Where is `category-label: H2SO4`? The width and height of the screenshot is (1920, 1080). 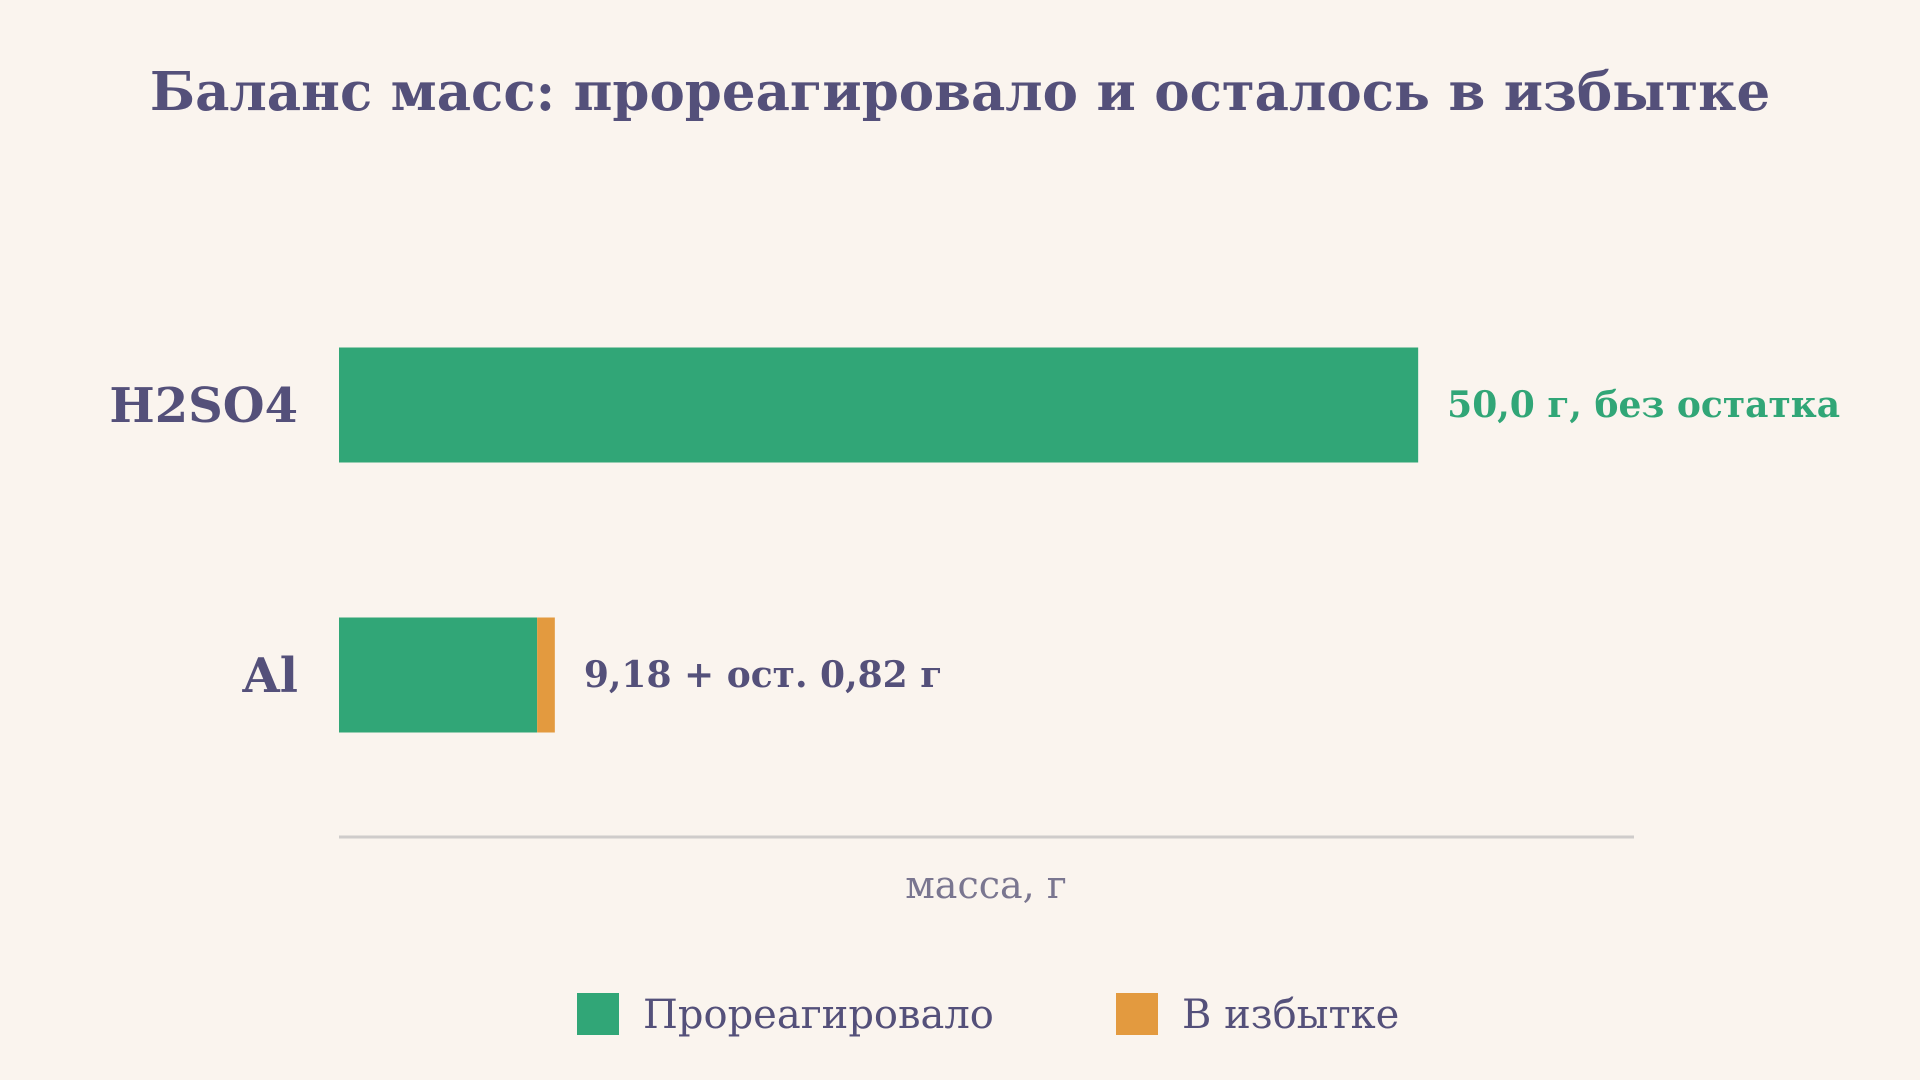
category-label: H2SO4 is located at coordinates (203, 406).